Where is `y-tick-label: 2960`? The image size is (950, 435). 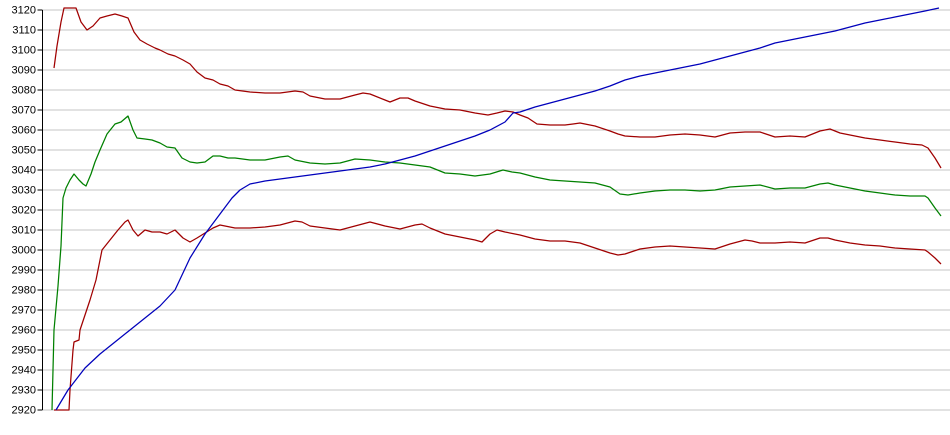
y-tick-label: 2960 is located at coordinates (24, 331).